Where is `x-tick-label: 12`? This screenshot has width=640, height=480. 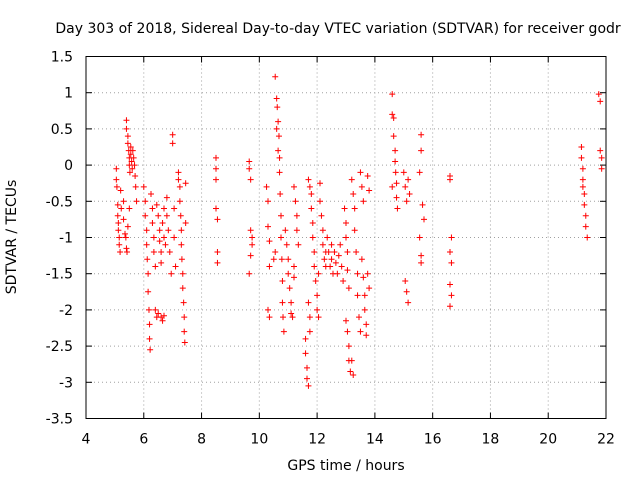
x-tick-label: 12 is located at coordinates (317, 440).